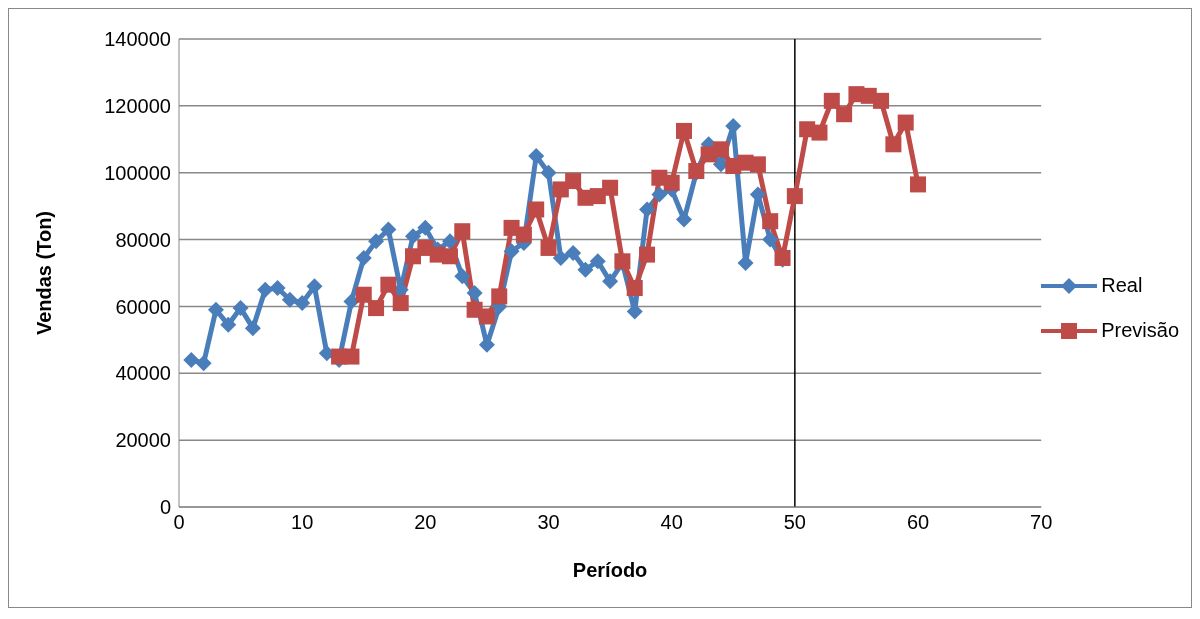 The height and width of the screenshot is (619, 1200). Describe the element at coordinates (302, 522) in the screenshot. I see `x-tick-label: 10` at that location.